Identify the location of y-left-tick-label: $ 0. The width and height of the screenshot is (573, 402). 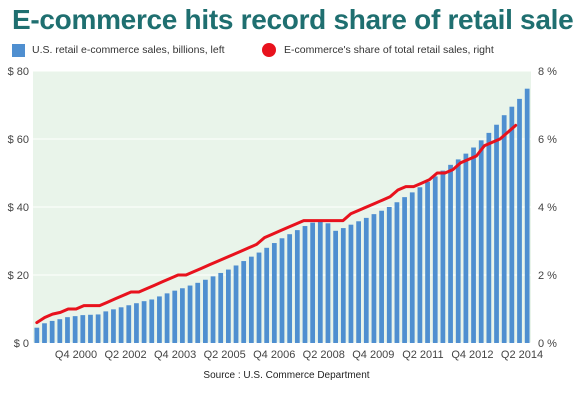
(21, 344).